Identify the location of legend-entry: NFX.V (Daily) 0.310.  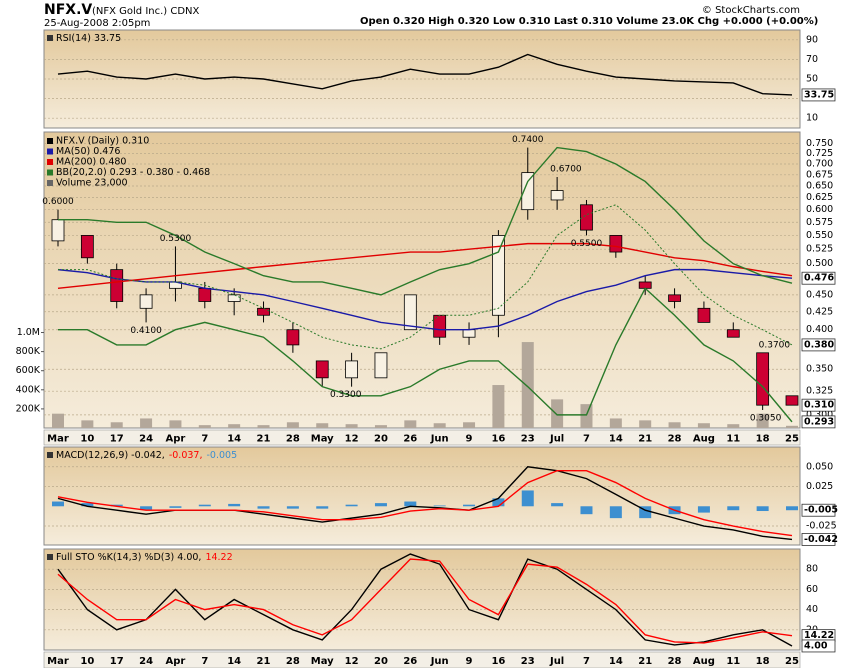
(102, 141).